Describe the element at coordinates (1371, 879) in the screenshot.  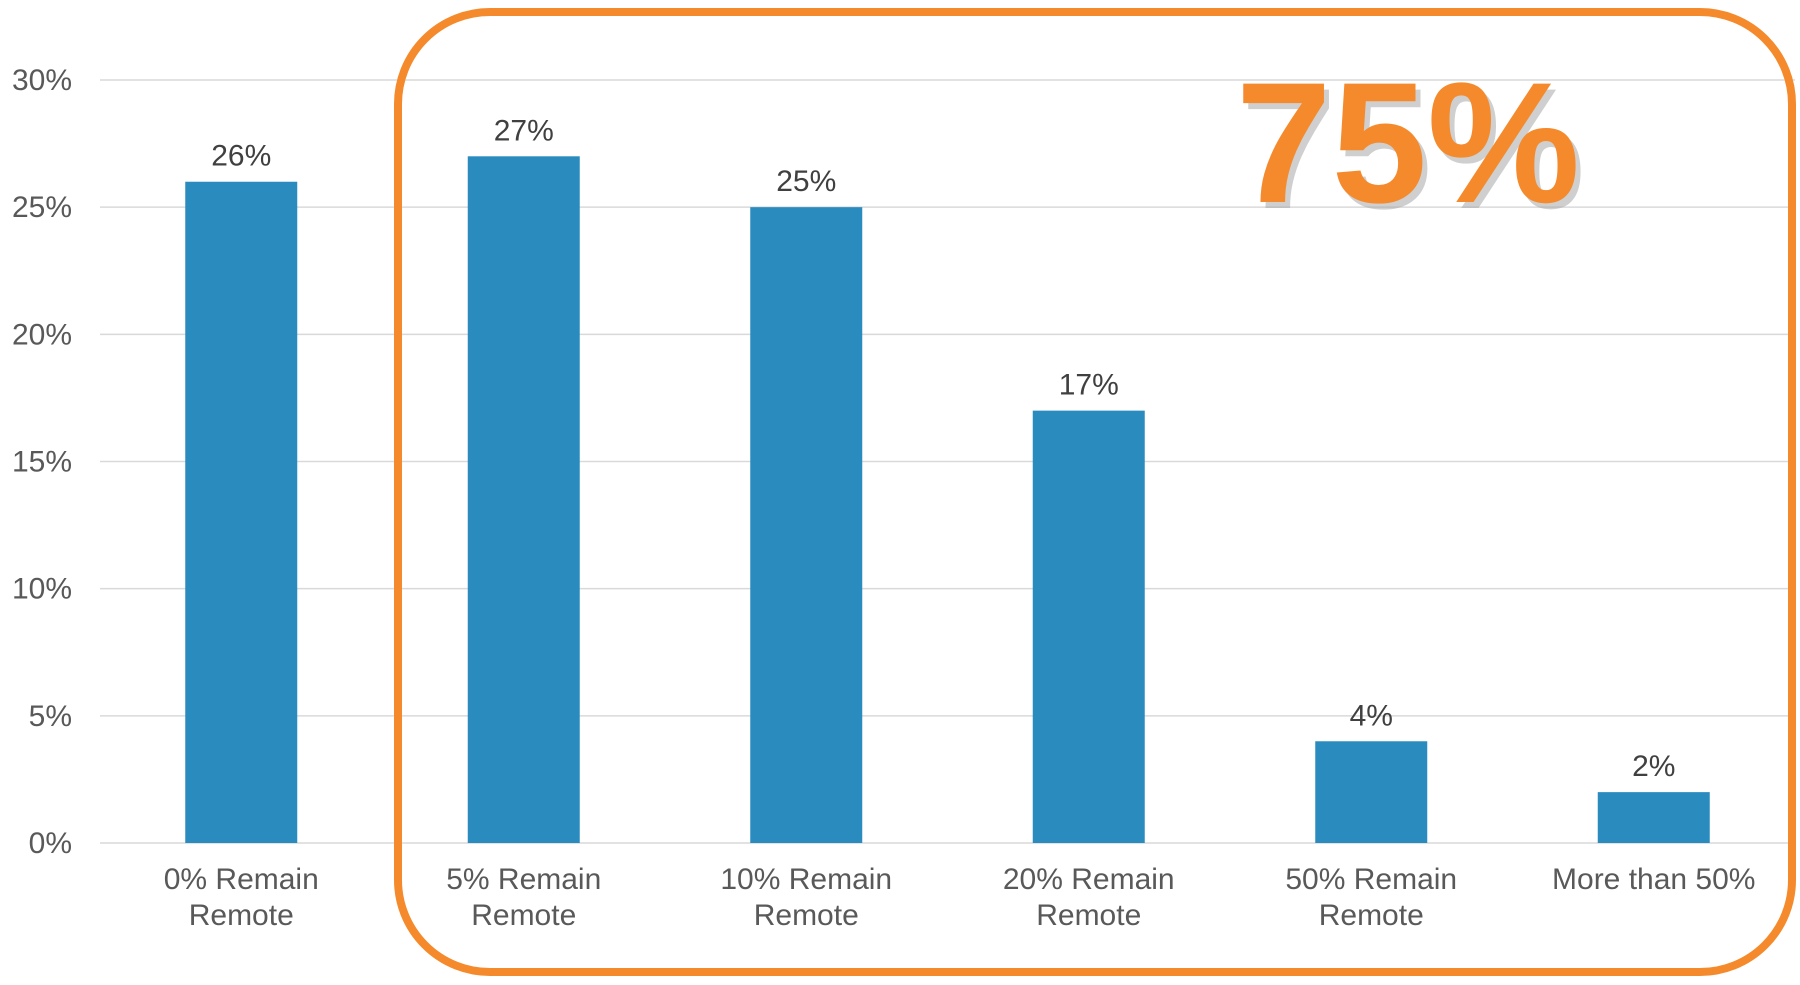
I see `x-tick-label: 50% Remain` at that location.